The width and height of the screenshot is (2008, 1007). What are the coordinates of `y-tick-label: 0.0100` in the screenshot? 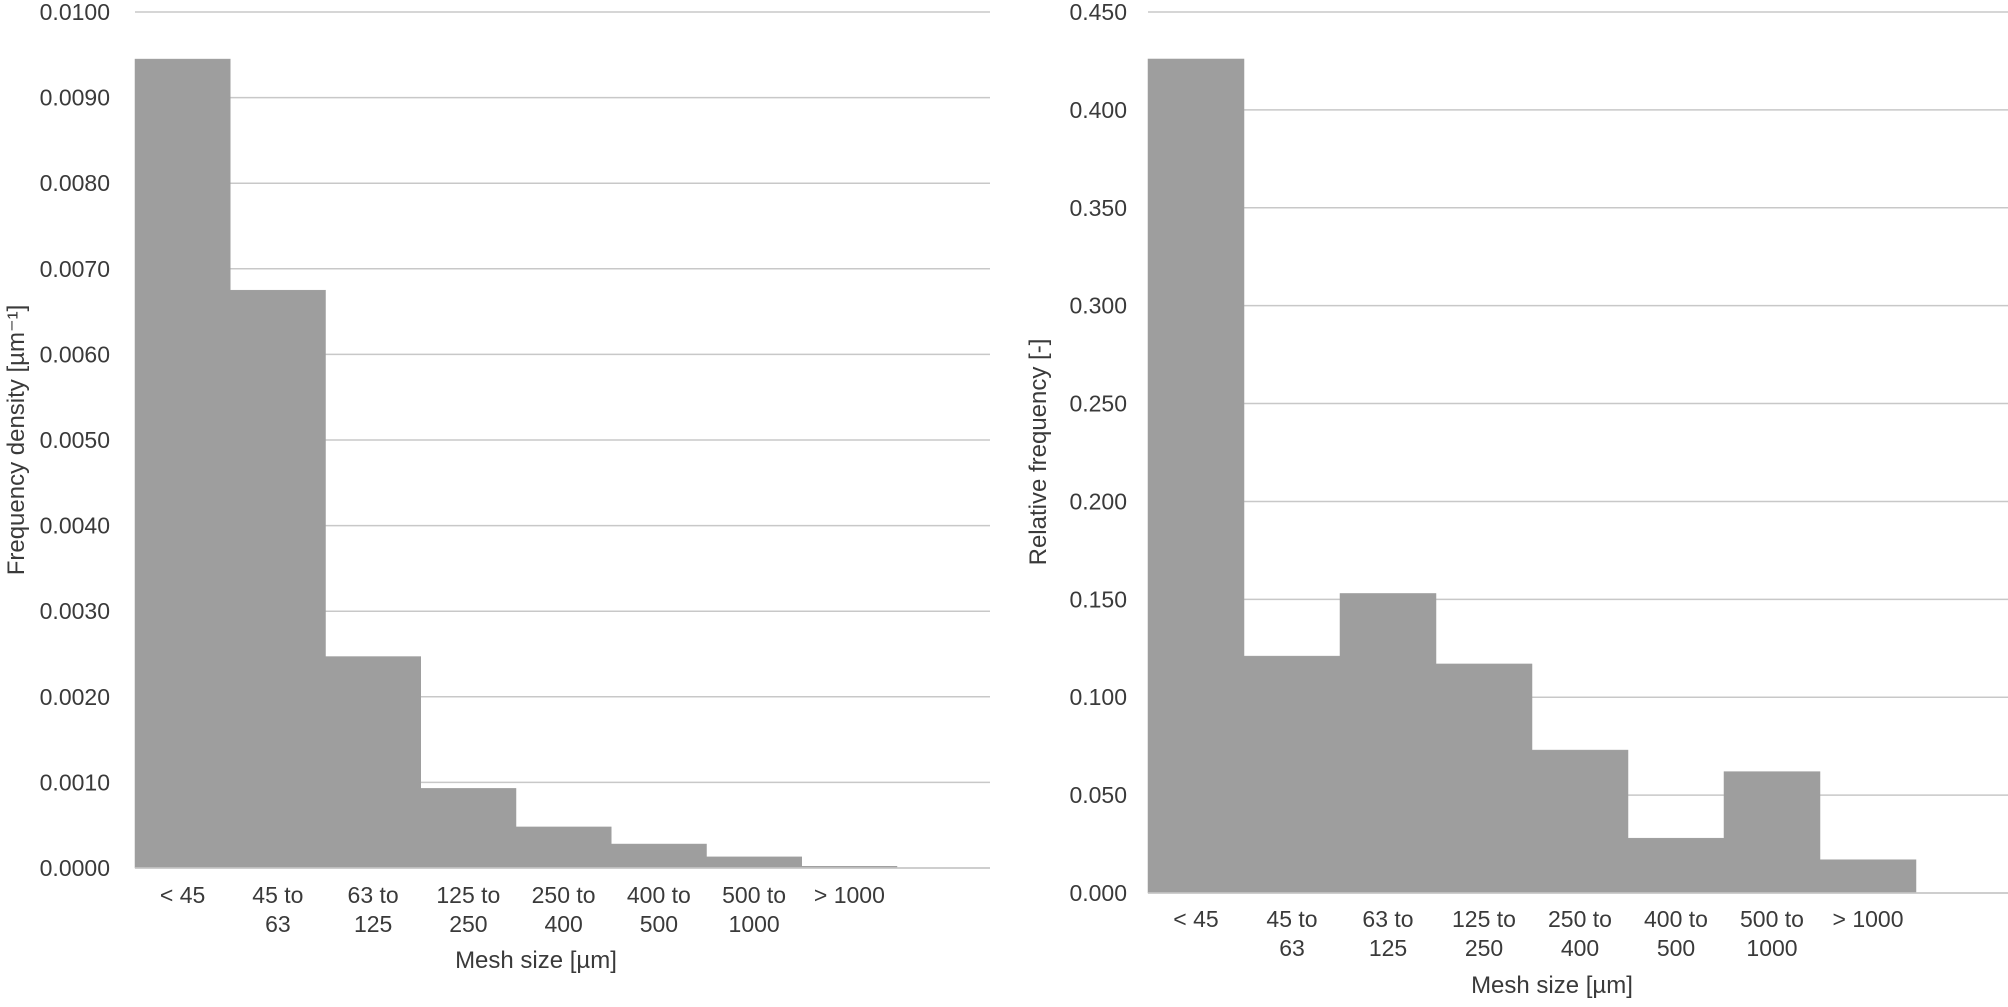 It's located at (75, 12).